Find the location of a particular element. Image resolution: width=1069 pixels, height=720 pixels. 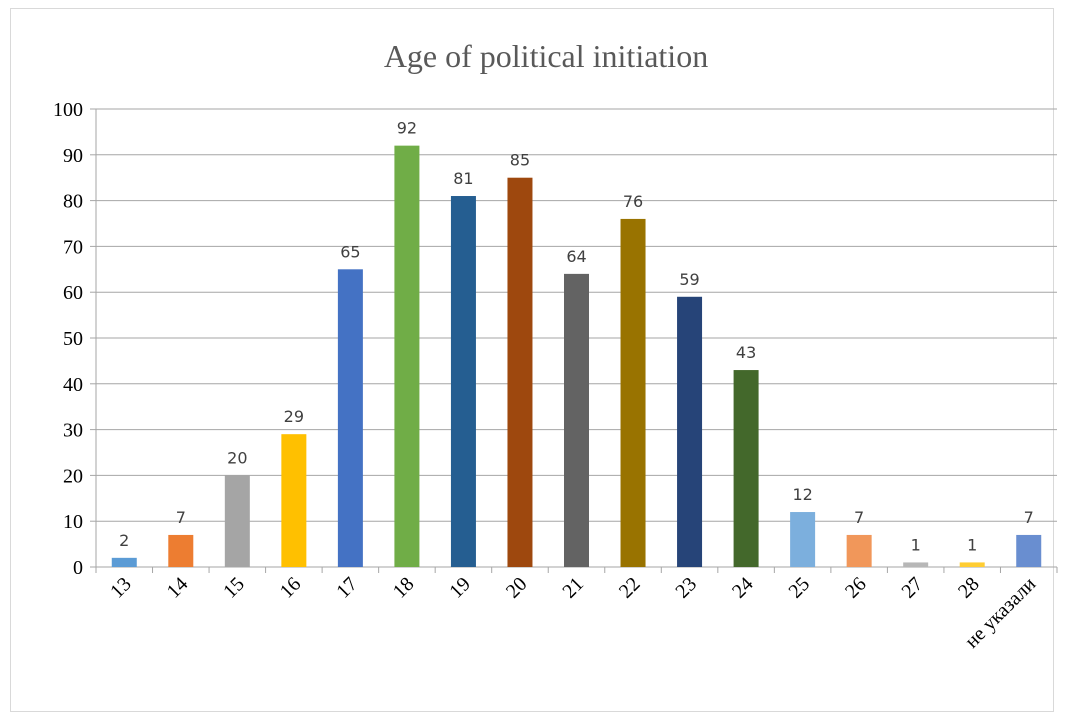

data-label: 12 is located at coordinates (802, 494).